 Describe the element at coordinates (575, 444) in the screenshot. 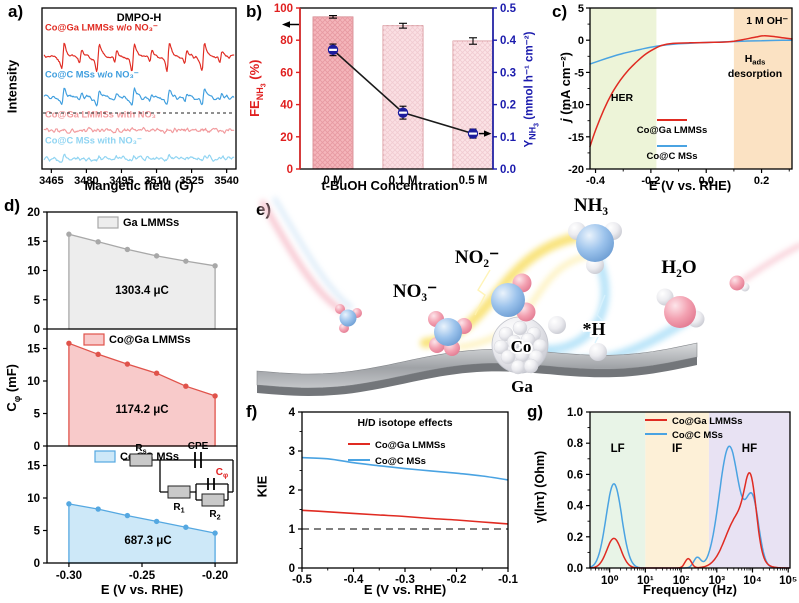

I see `svg-text: 0.8` at that location.